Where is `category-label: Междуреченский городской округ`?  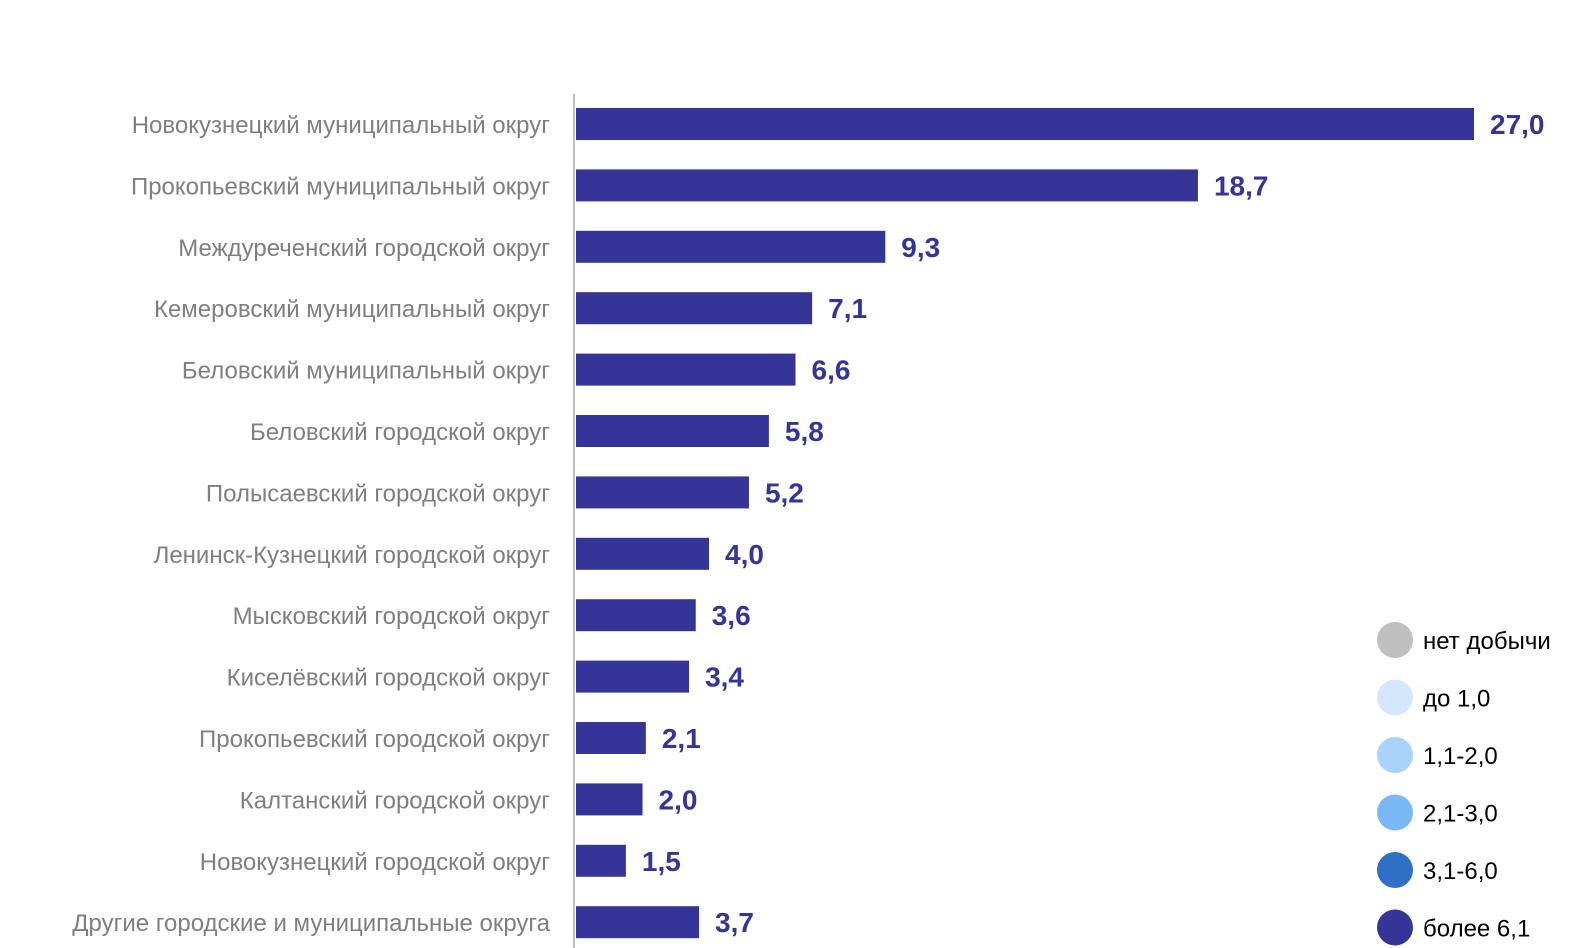
category-label: Междуреченский городской округ is located at coordinates (364, 248).